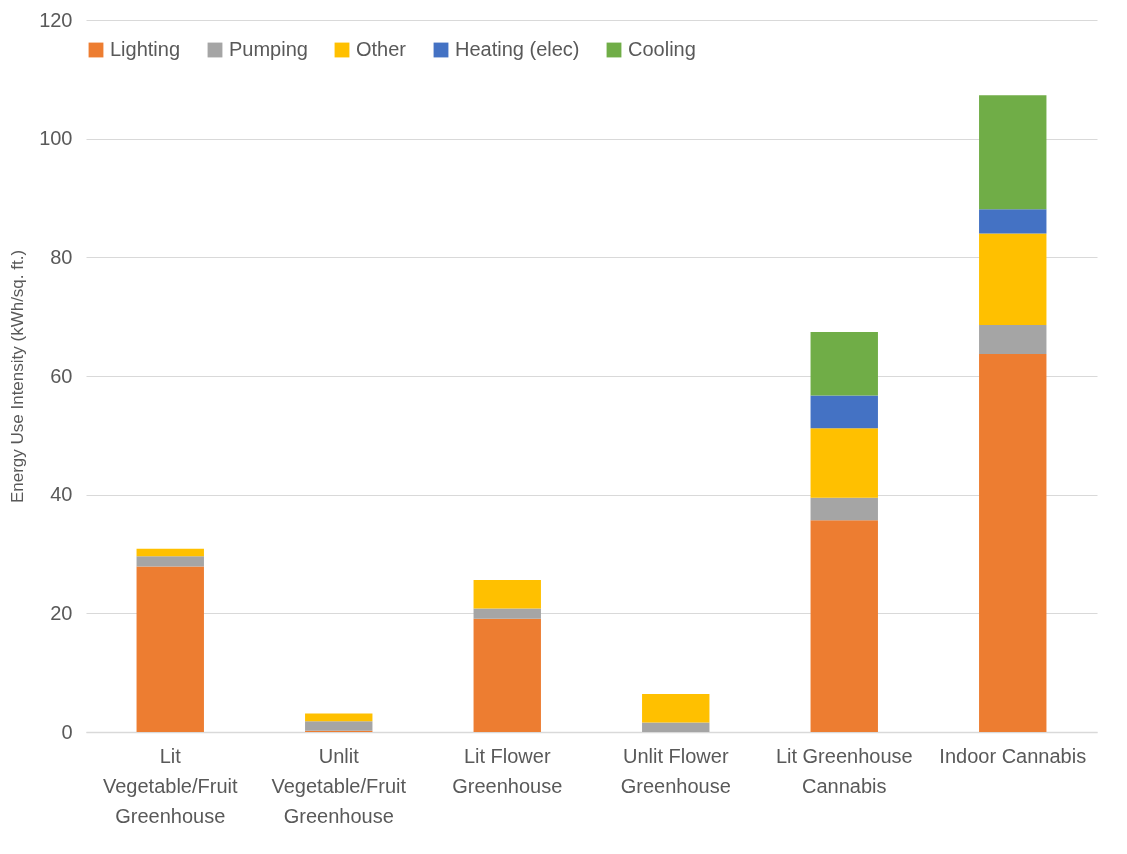 The width and height of the screenshot is (1127, 854). What do you see at coordinates (675, 770) in the screenshot?
I see `x-tick-label: Unlit Flower Greenhouse` at bounding box center [675, 770].